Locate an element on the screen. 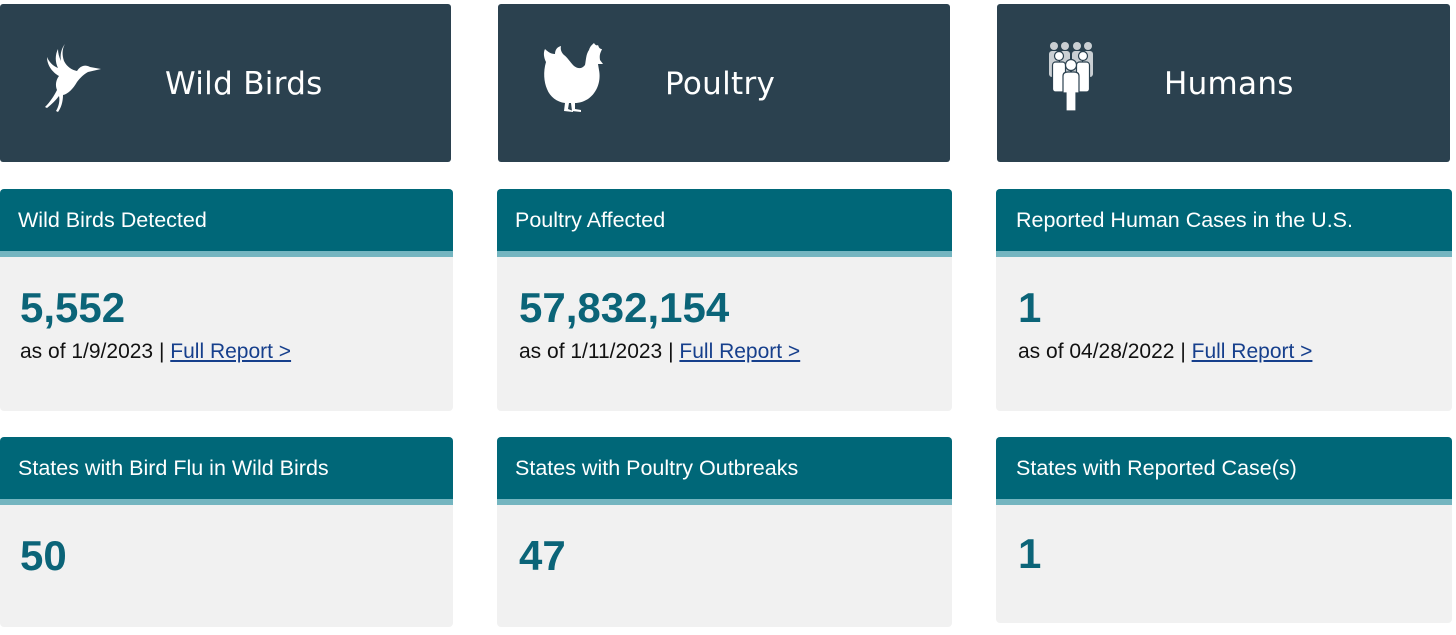 Image resolution: width=1456 pixels, height=635 pixels. banner-title: Wild Birds is located at coordinates (244, 84).